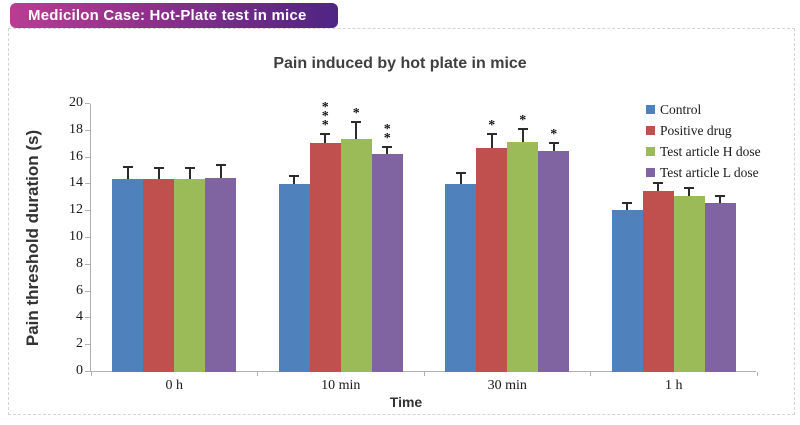 This screenshot has height=425, width=800. I want to click on header-badge: Medicilon Case: Hot-Plate test in mice, so click(174, 15).